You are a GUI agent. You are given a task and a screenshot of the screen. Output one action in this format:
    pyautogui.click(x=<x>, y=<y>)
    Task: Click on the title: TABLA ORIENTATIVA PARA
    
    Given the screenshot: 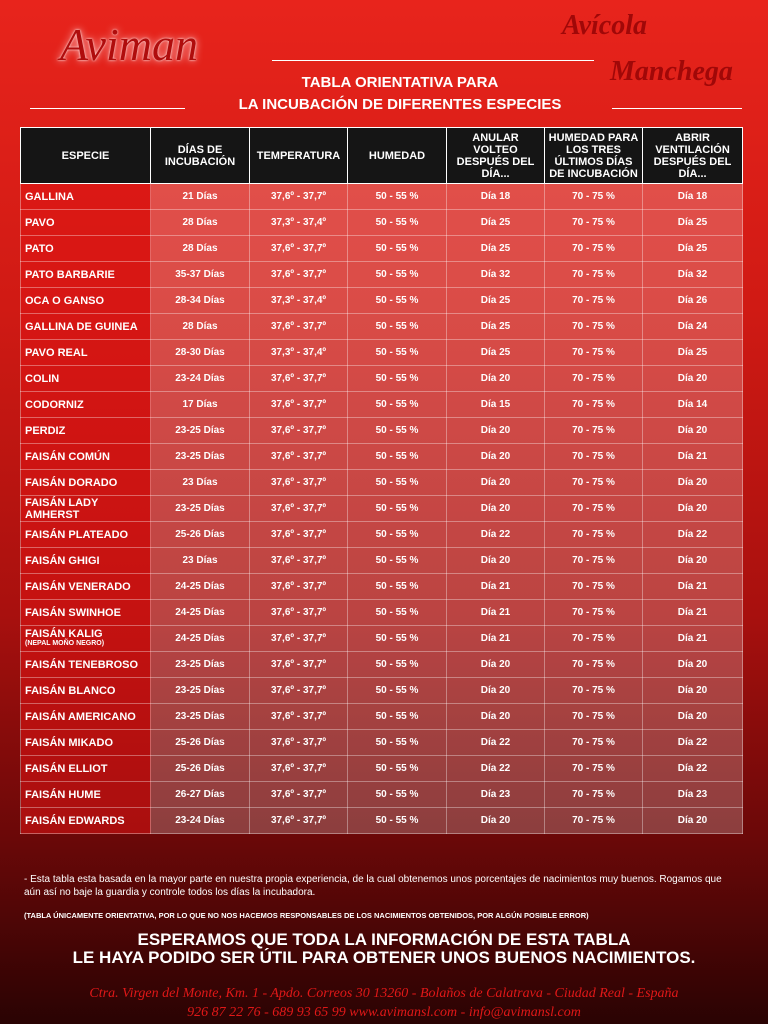 What is the action you would take?
    pyautogui.click(x=400, y=82)
    